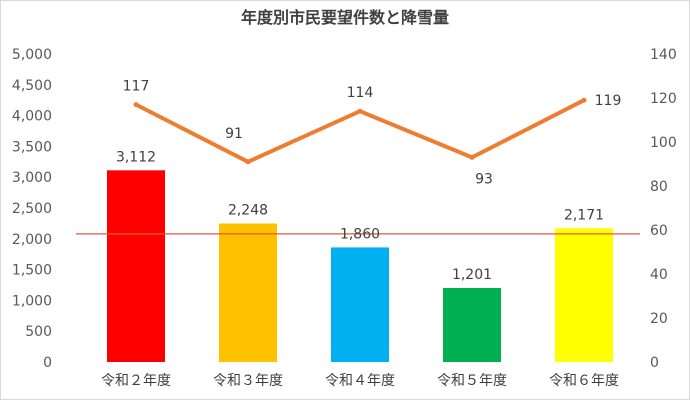 This screenshot has height=400, width=690. Describe the element at coordinates (659, 187) in the screenshot. I see `right-axis-tick-label: 80` at that location.